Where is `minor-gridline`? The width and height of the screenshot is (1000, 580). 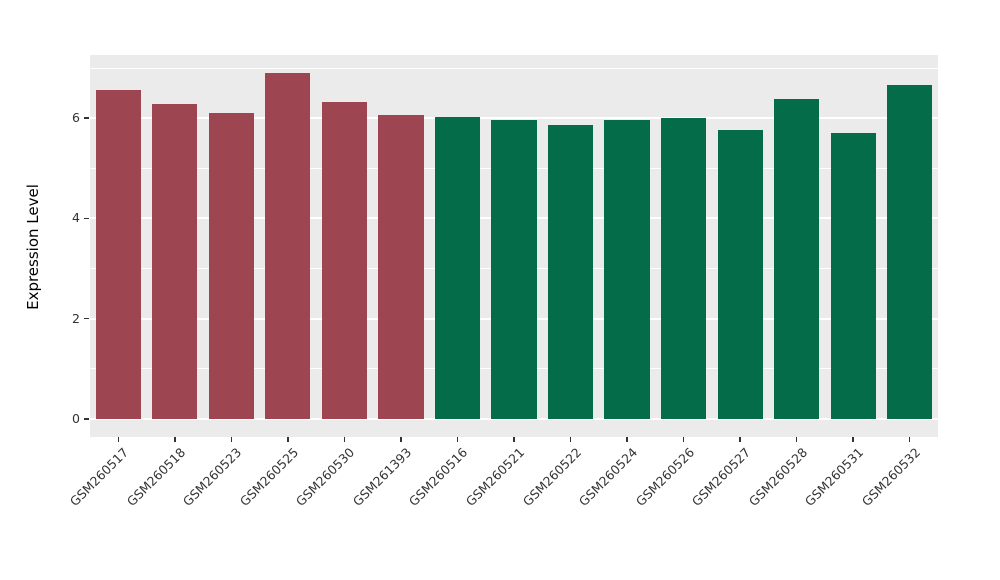
minor-gridline is located at coordinates (514, 68).